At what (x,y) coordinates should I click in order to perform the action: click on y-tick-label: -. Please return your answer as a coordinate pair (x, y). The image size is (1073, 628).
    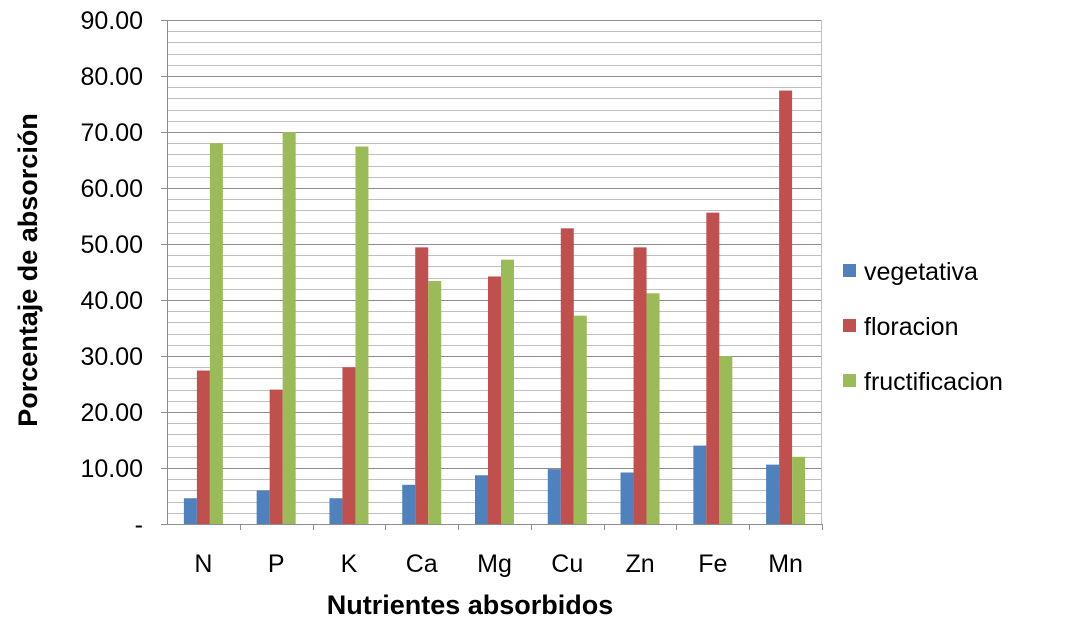
    Looking at the image, I should click on (139, 525).